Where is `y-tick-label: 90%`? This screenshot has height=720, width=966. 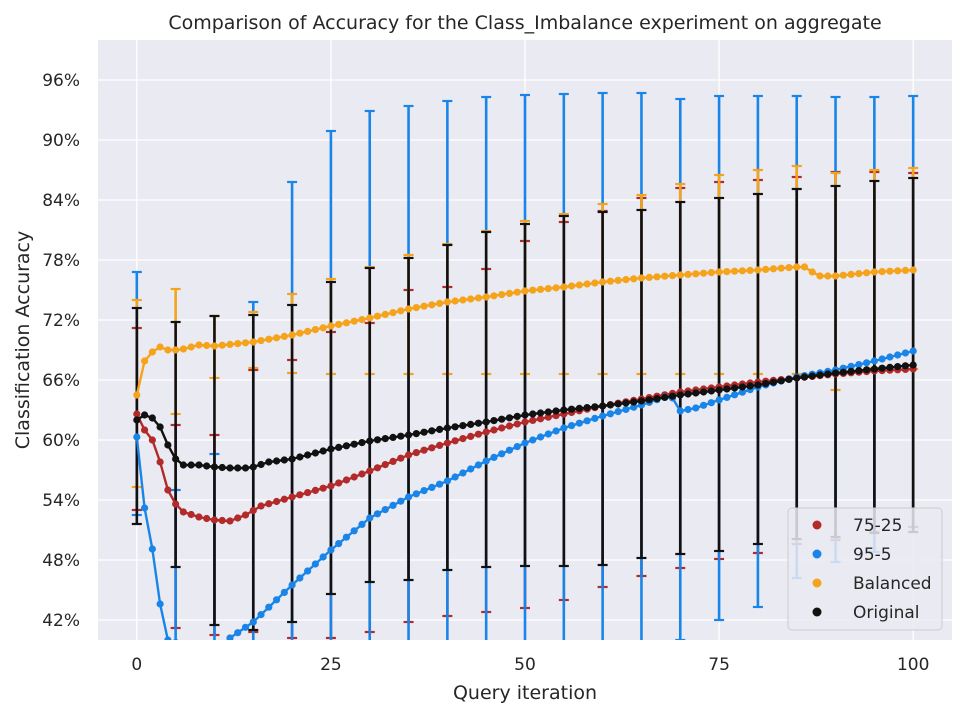
y-tick-label: 90% is located at coordinates (61, 141).